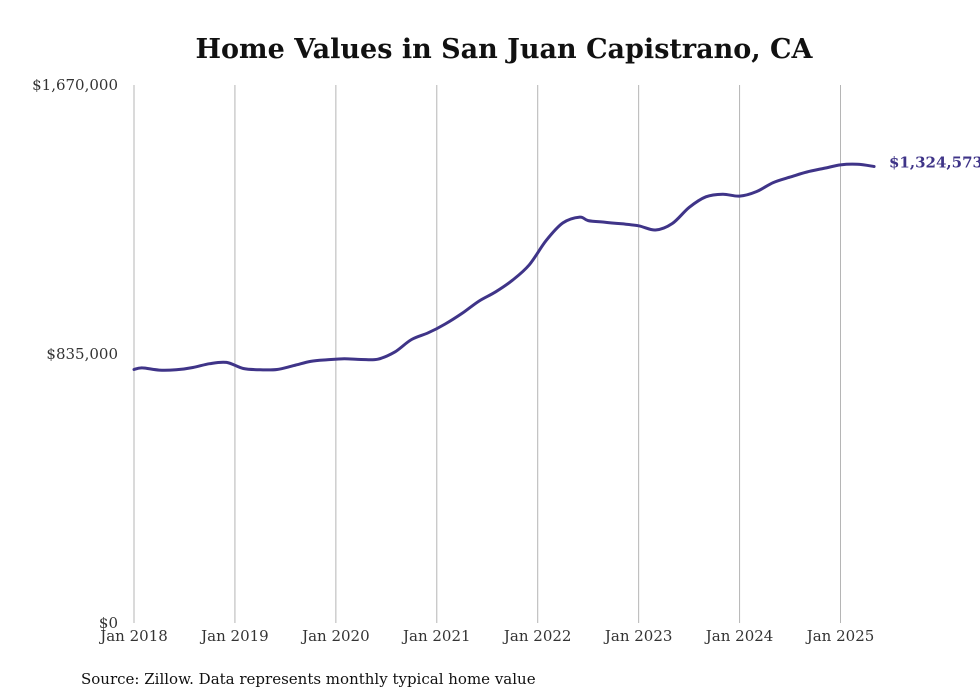 This screenshot has height=699, width=980. What do you see at coordinates (505, 49) in the screenshot?
I see `chart-title: Home Values in San Juan Capistrano, CA` at bounding box center [505, 49].